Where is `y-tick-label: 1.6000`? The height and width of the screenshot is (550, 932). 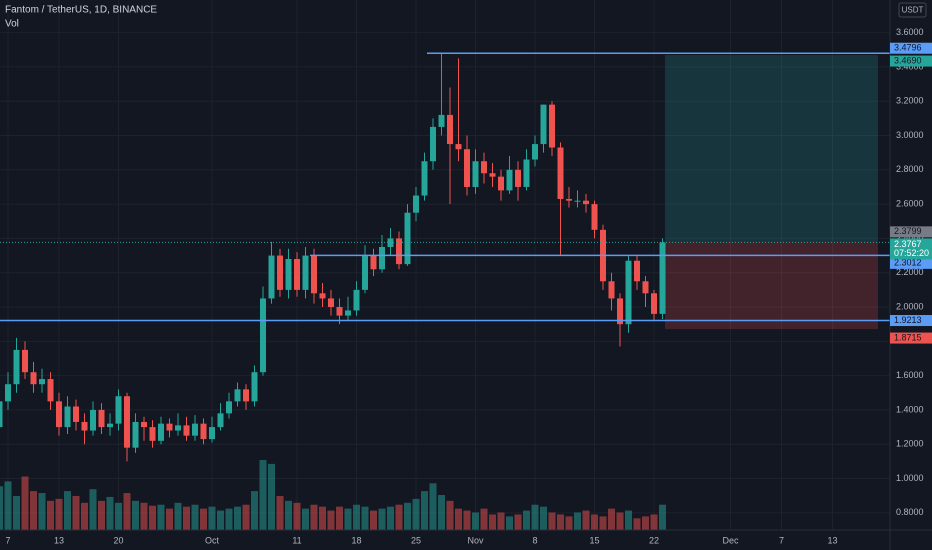
y-tick-label: 1.6000 is located at coordinates (910, 375).